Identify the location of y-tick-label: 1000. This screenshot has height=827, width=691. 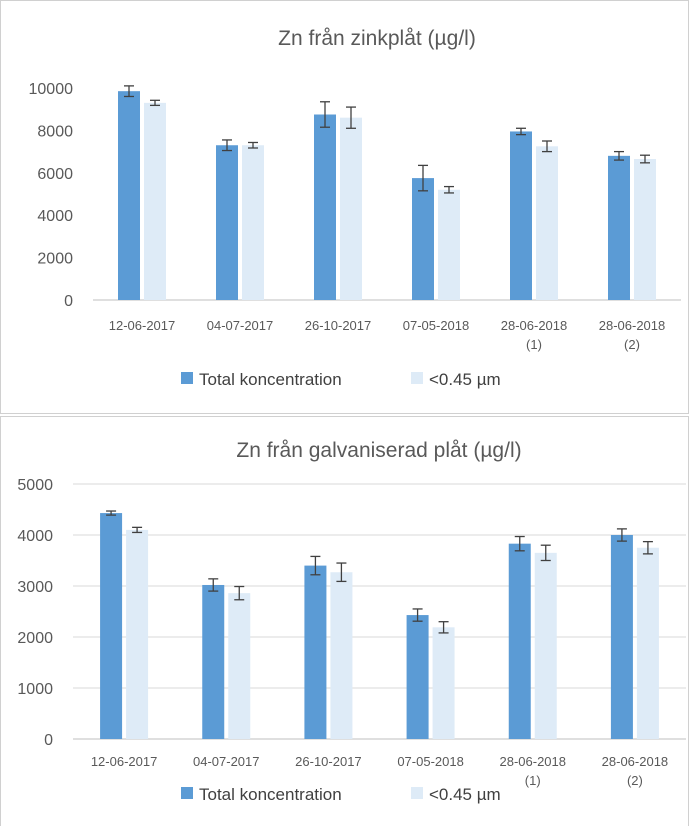
(35, 689).